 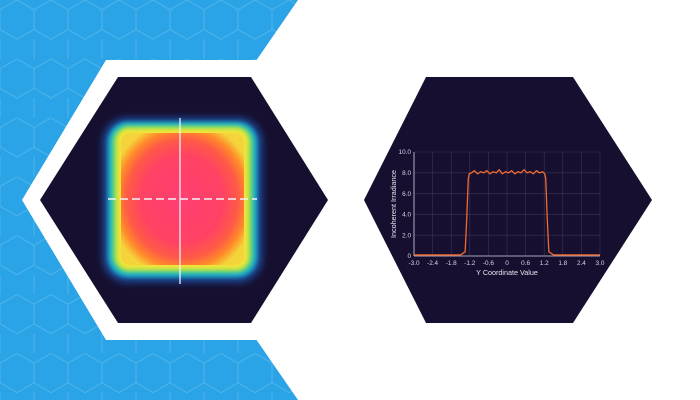 I want to click on irradiance-series-line, so click(x=507, y=212).